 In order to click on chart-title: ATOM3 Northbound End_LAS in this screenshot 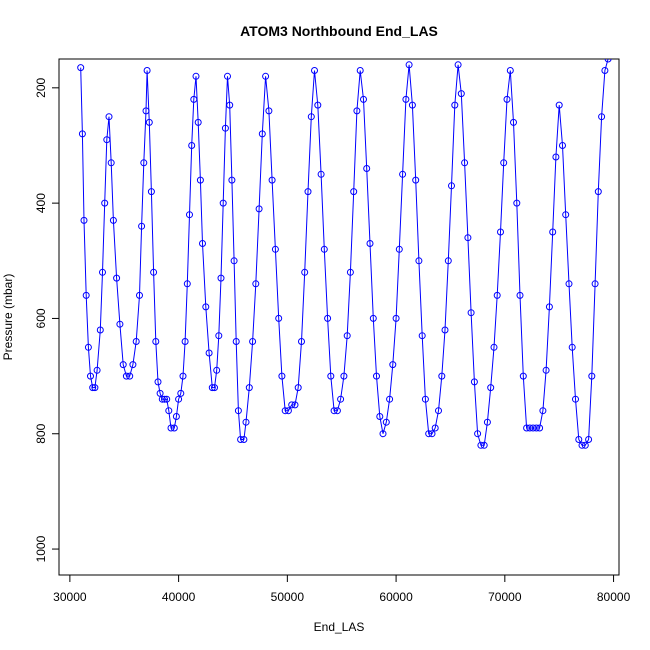, I will do `click(339, 31)`.